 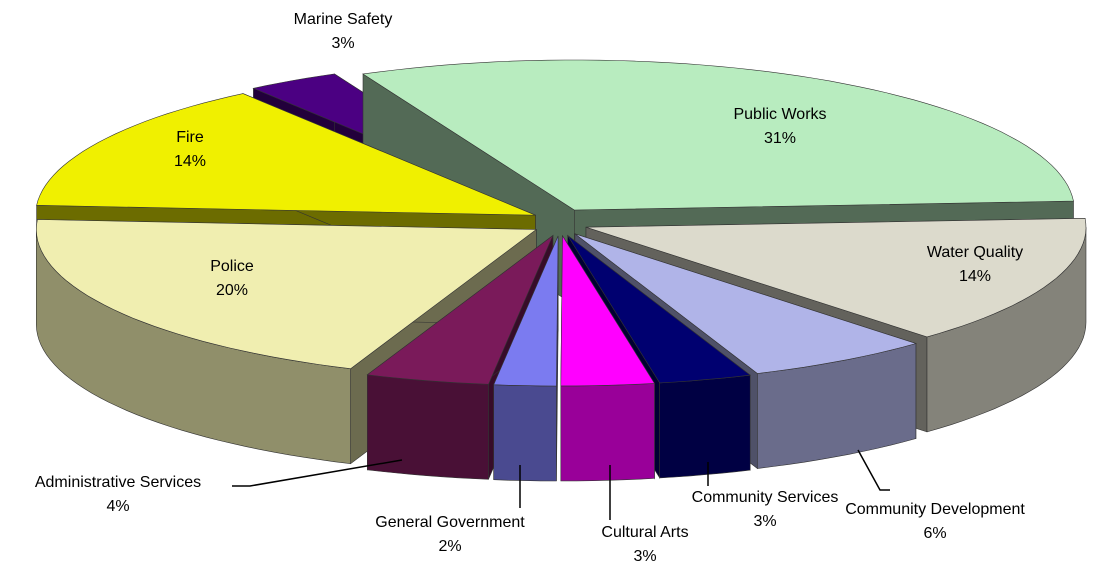 I want to click on slice-label: General Government, so click(x=450, y=522).